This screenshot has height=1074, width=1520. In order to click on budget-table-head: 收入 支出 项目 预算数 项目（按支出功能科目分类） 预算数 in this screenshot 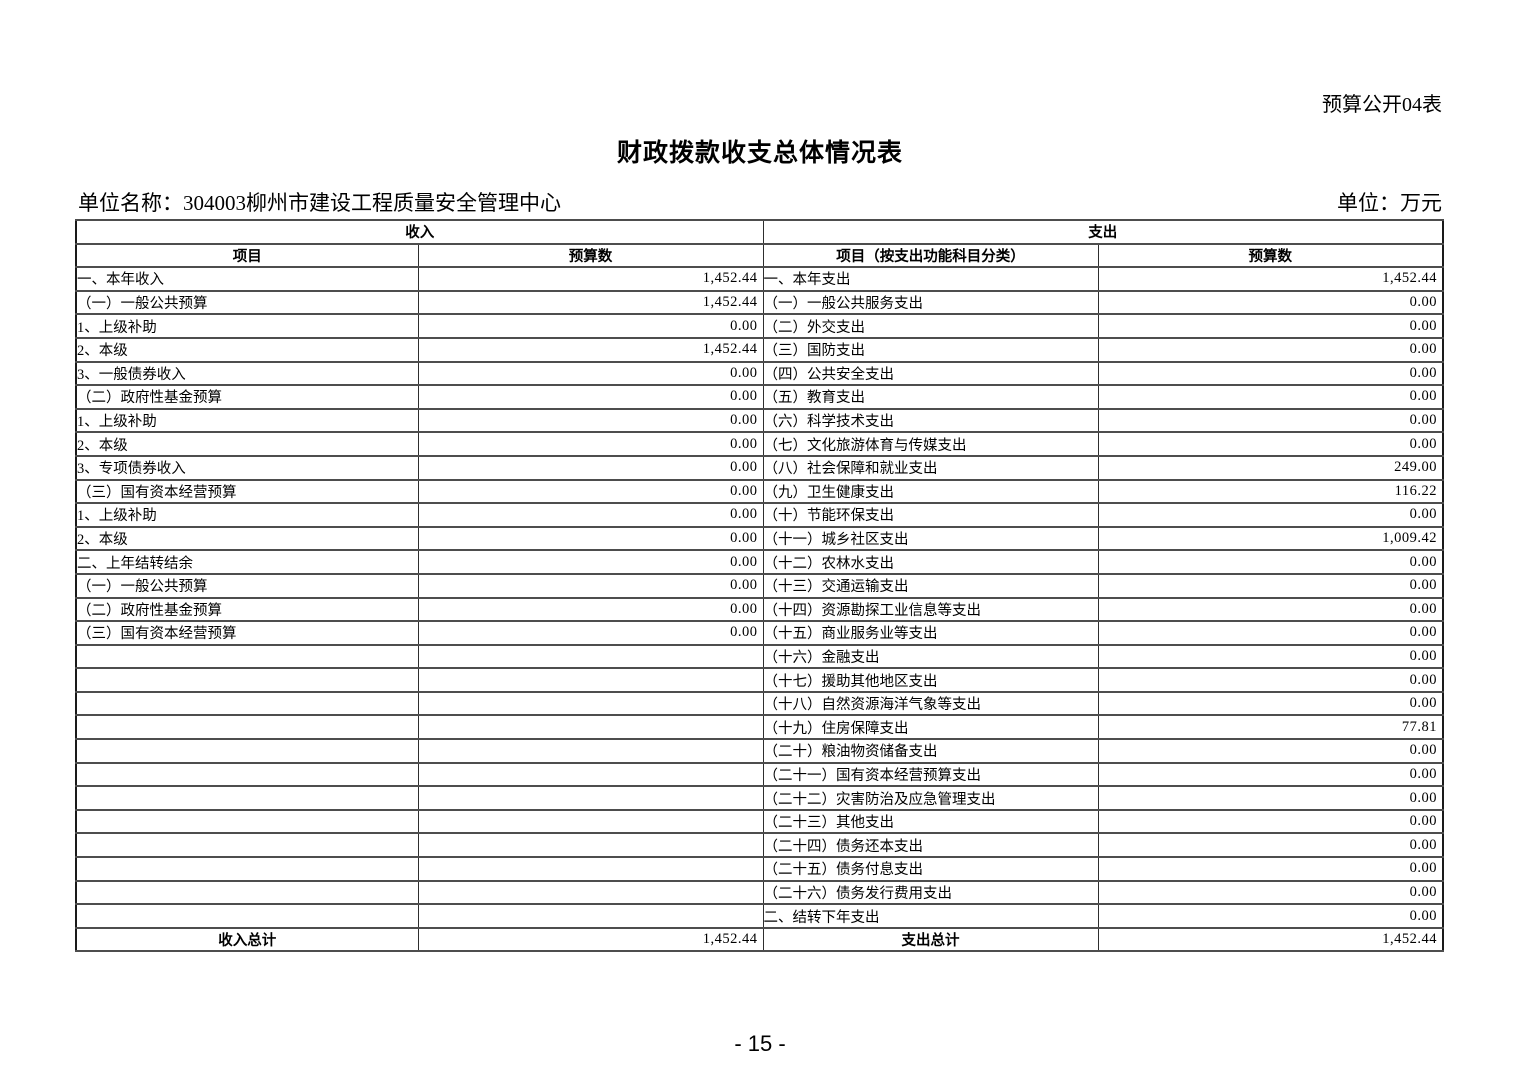, I will do `click(759, 244)`.